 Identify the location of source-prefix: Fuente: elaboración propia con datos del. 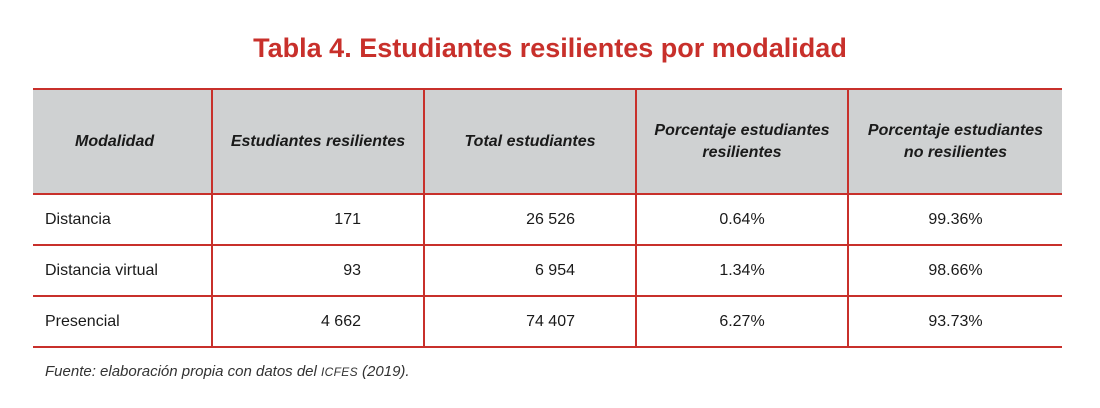
(183, 371).